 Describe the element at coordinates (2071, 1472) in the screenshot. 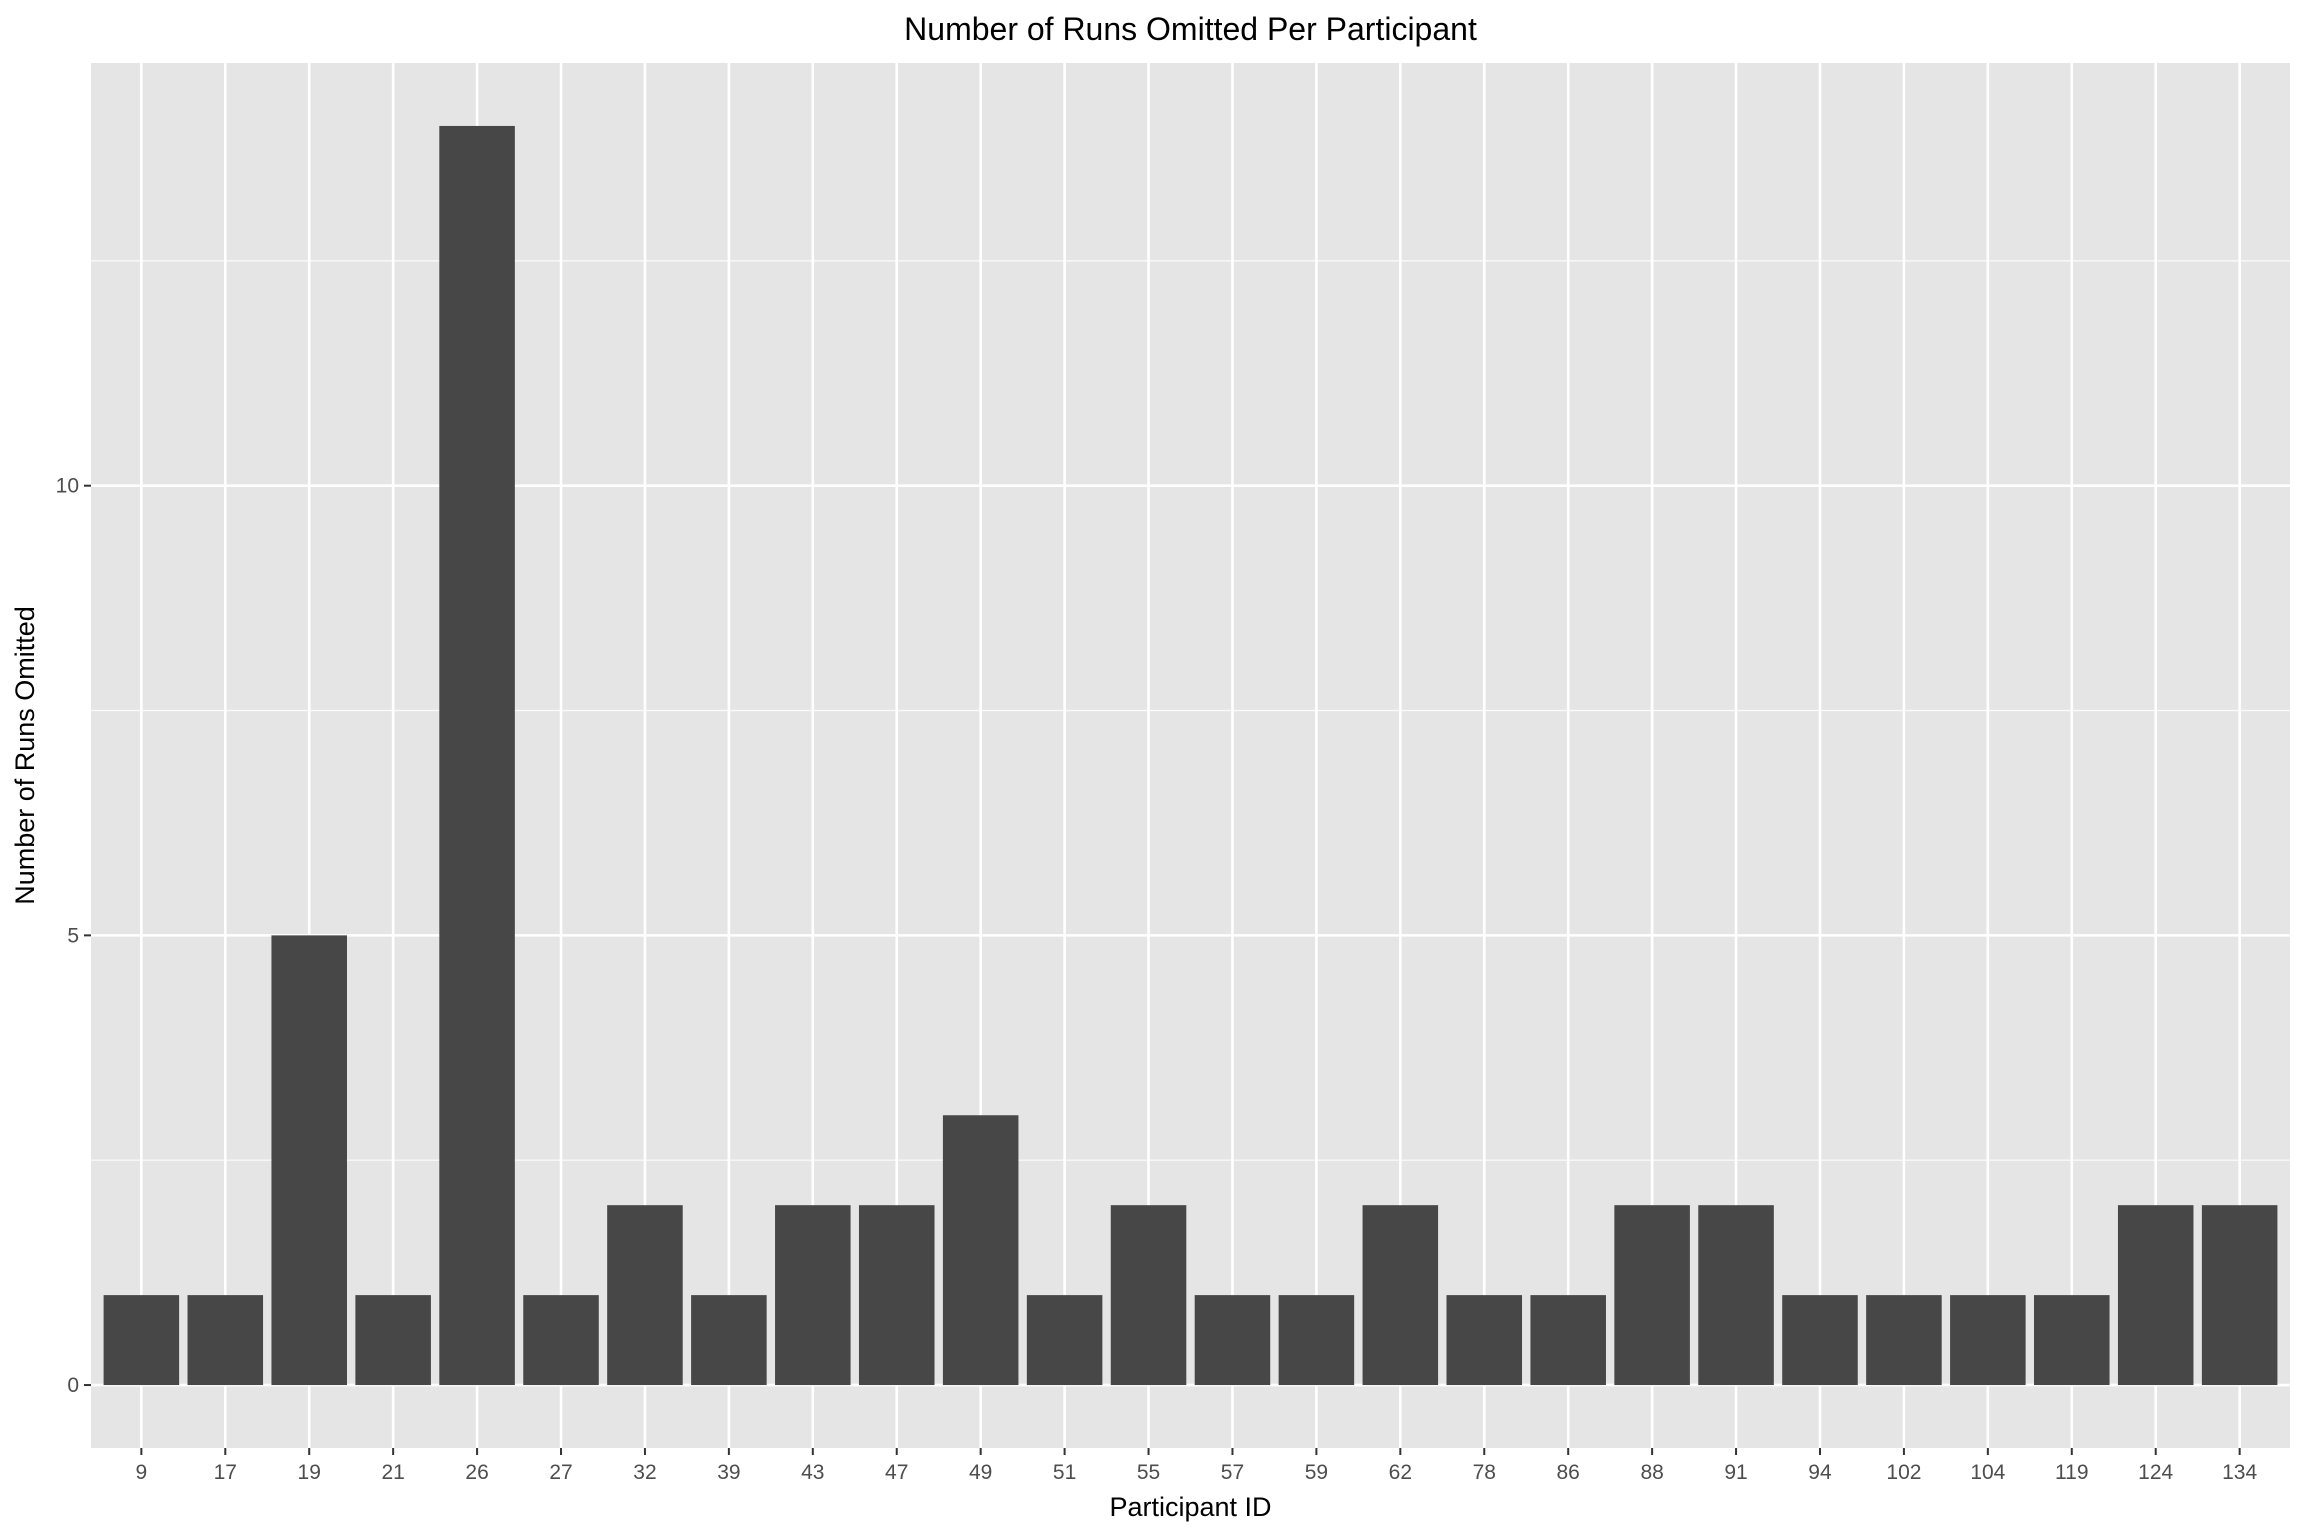

I see `x-tick-label: 119` at that location.